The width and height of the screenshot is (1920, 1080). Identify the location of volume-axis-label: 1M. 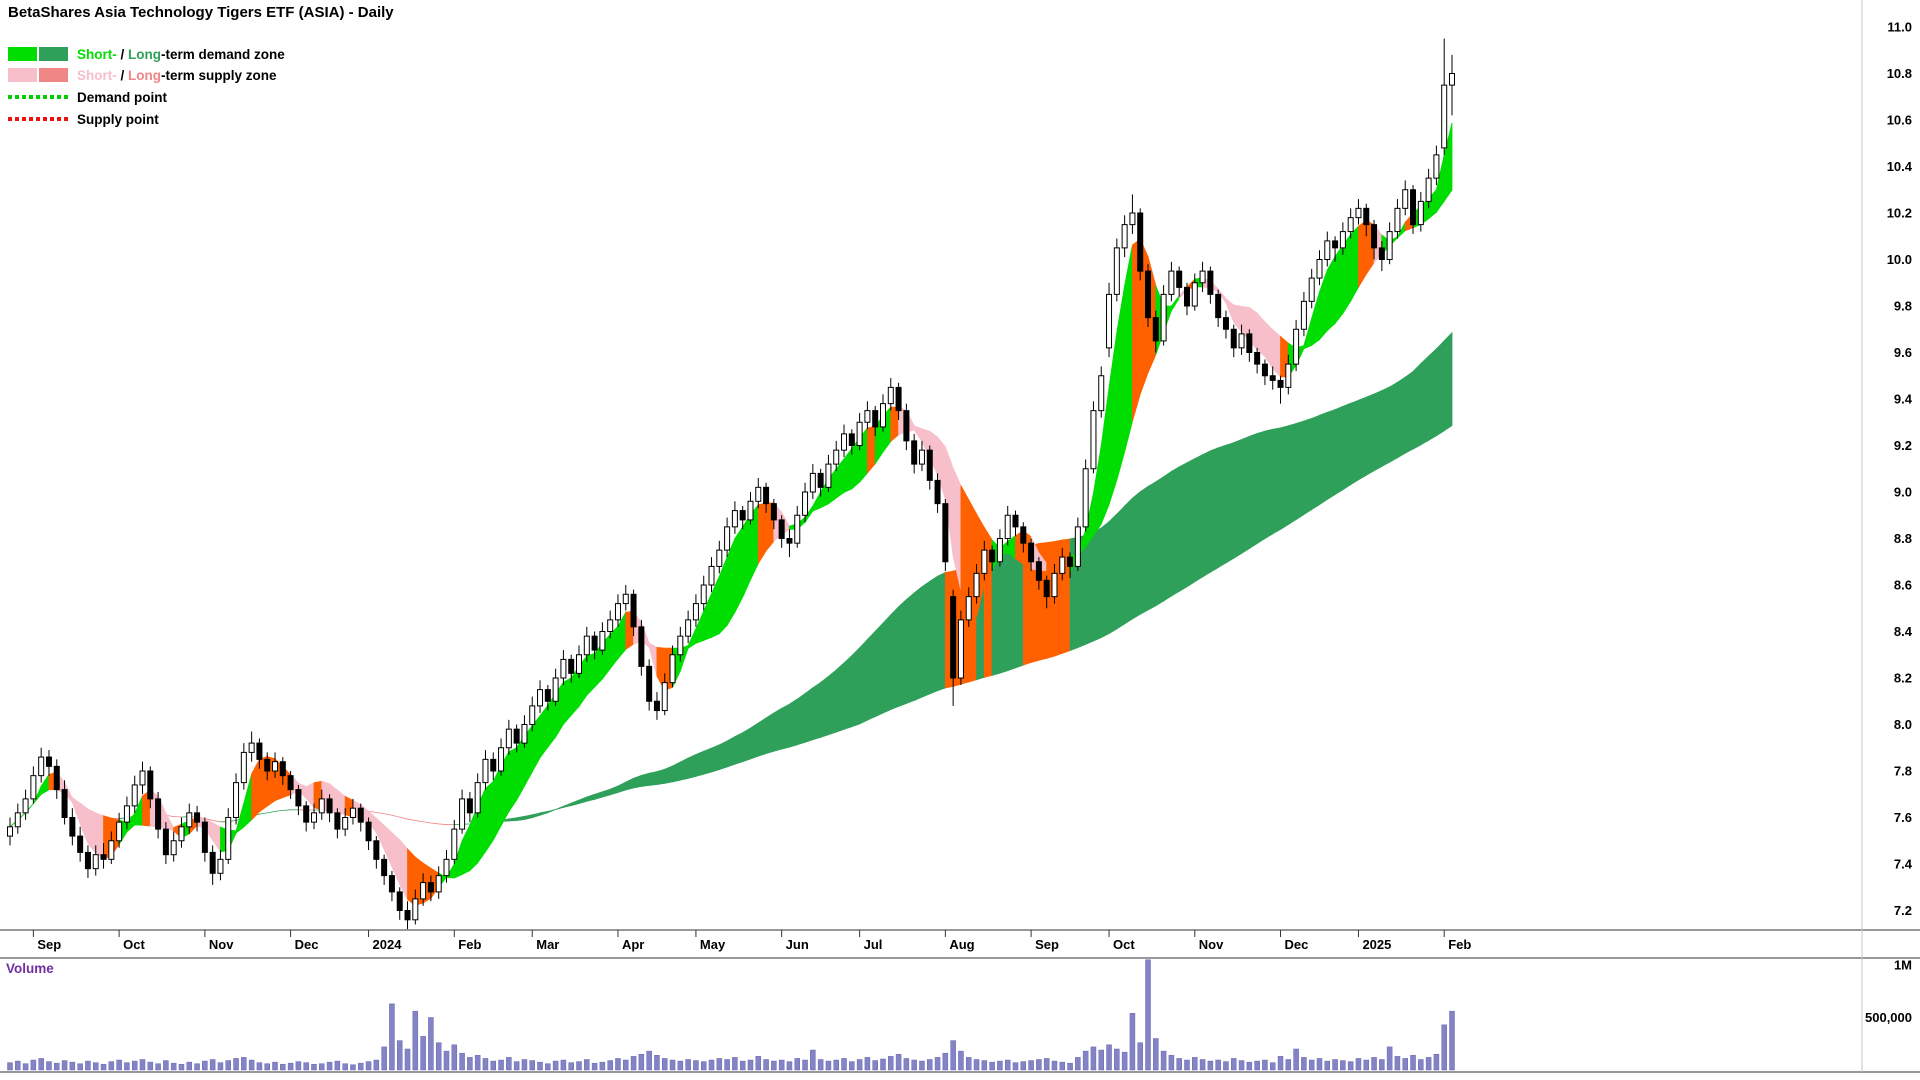
(1903, 965).